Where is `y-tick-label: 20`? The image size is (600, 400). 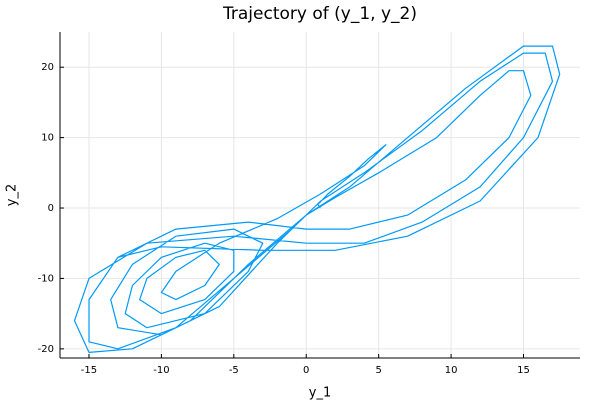 y-tick-label: 20 is located at coordinates (47, 67).